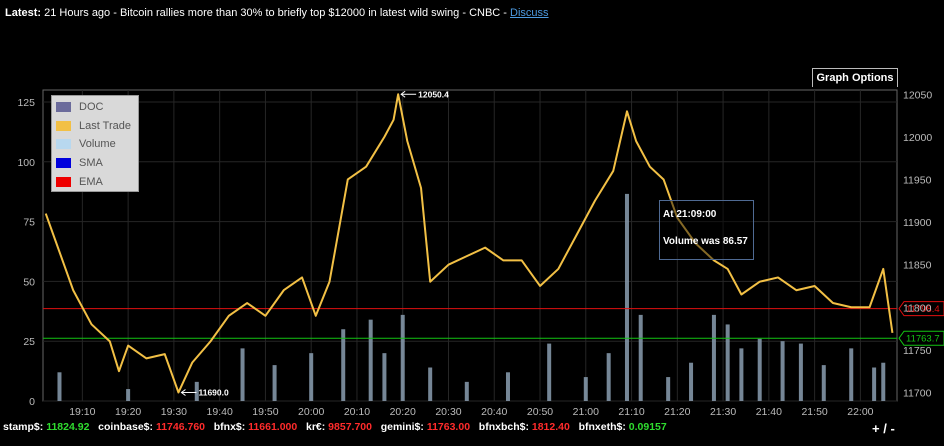 The width and height of the screenshot is (944, 446). I want to click on legend-item-last-trade: Last Trade, so click(97, 126).